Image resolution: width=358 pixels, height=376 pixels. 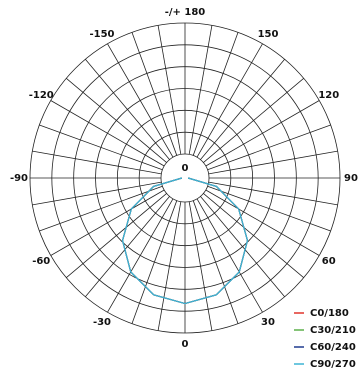 What do you see at coordinates (333, 364) in the screenshot?
I see `legend-label: C90/270` at bounding box center [333, 364].